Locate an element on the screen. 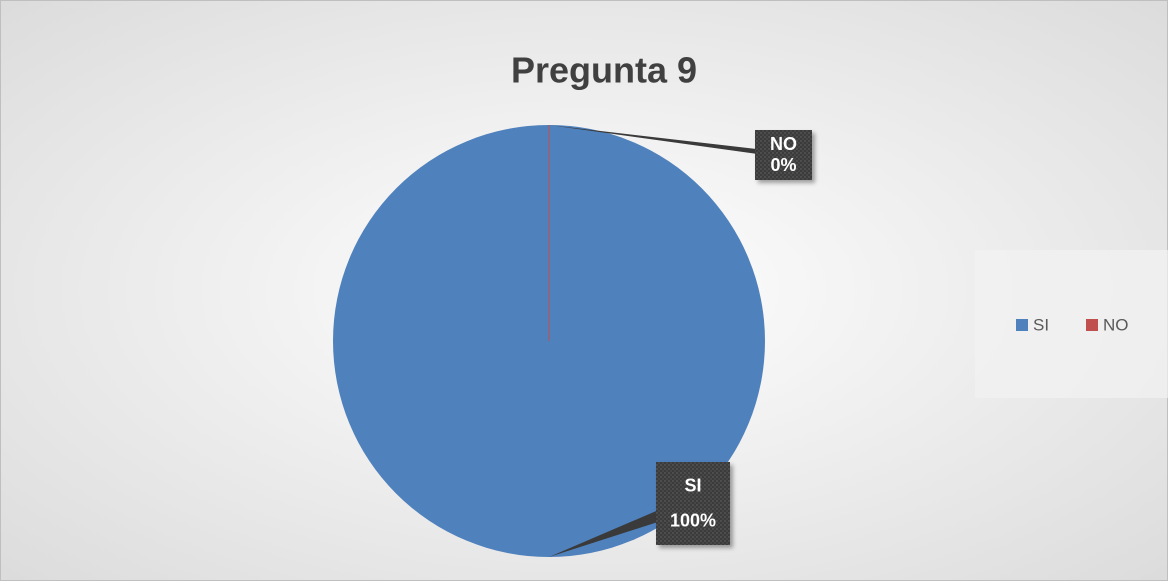 The image size is (1168, 581). leader-line is located at coordinates (671, 142).